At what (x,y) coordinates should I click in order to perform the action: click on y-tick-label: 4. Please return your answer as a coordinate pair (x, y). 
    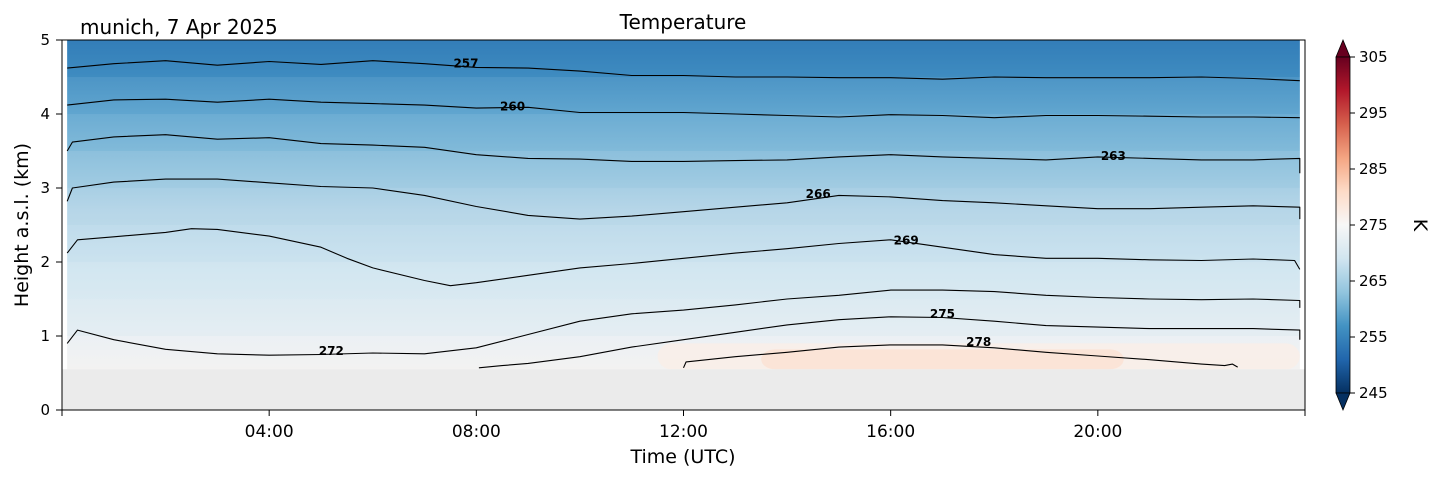
    Looking at the image, I should click on (45, 114).